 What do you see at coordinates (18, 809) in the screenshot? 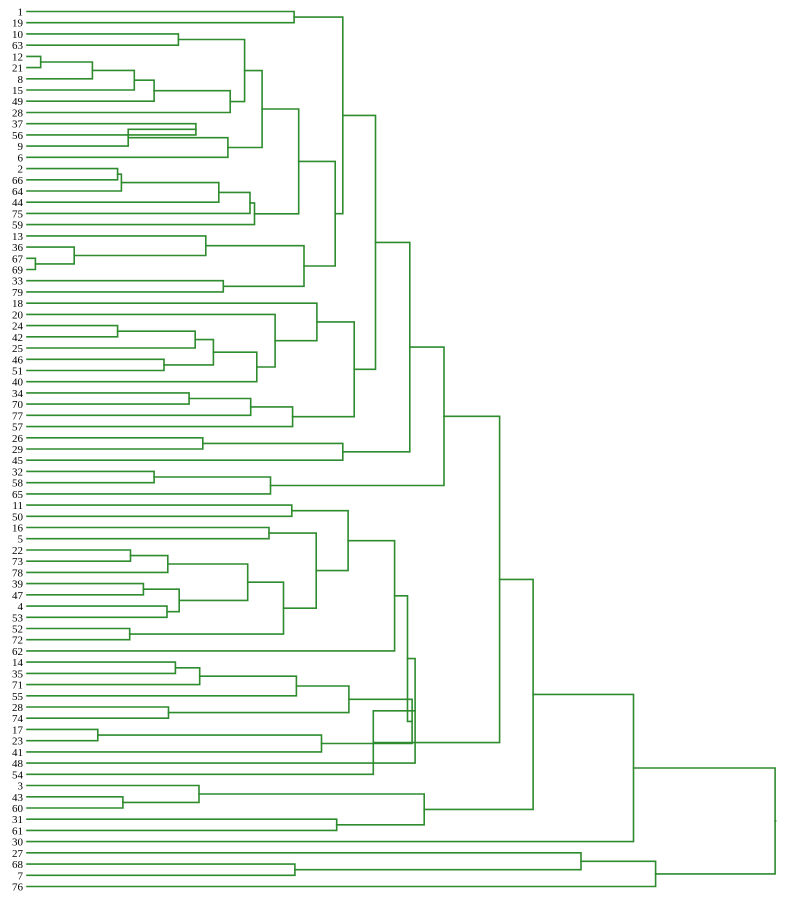
I see `leaf-label: 60` at bounding box center [18, 809].